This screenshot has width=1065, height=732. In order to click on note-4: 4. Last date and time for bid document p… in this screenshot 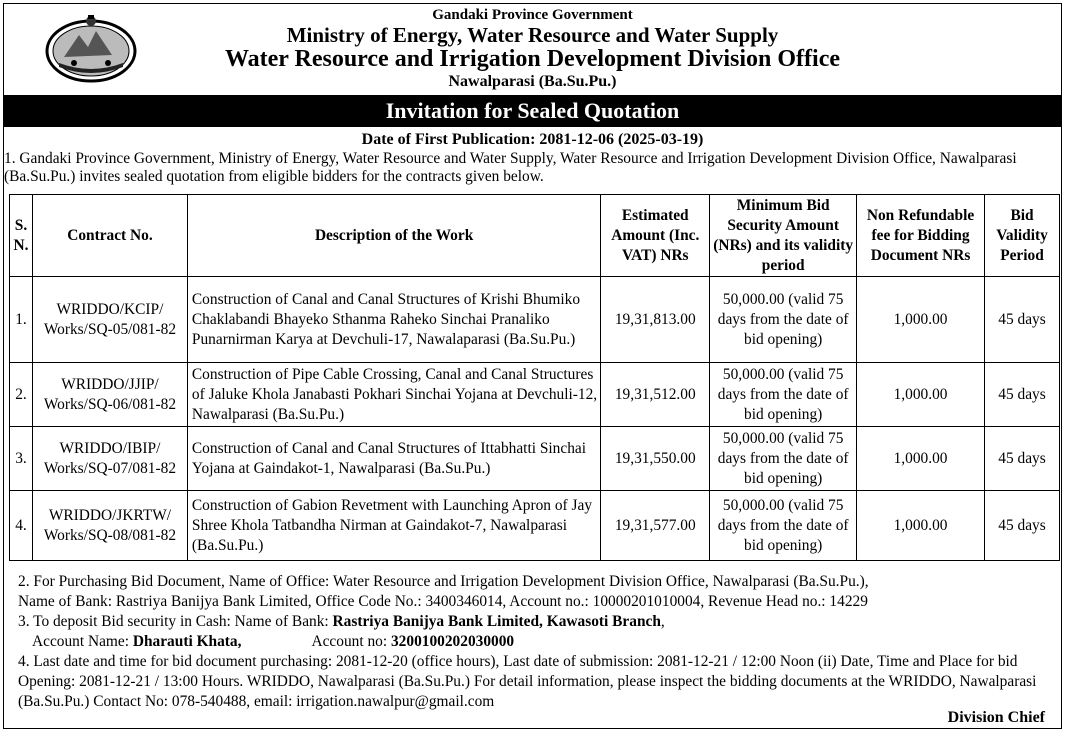, I will do `click(527, 681)`.